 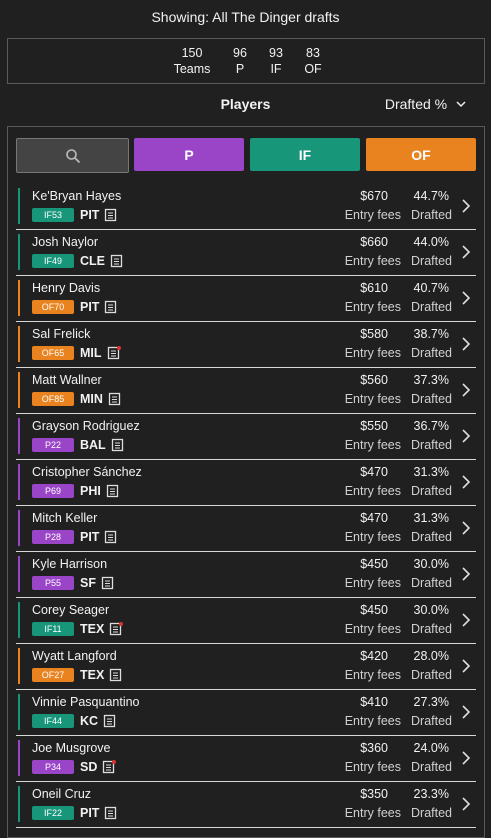 What do you see at coordinates (431, 794) in the screenshot?
I see `drafted-pct: 23.3%` at bounding box center [431, 794].